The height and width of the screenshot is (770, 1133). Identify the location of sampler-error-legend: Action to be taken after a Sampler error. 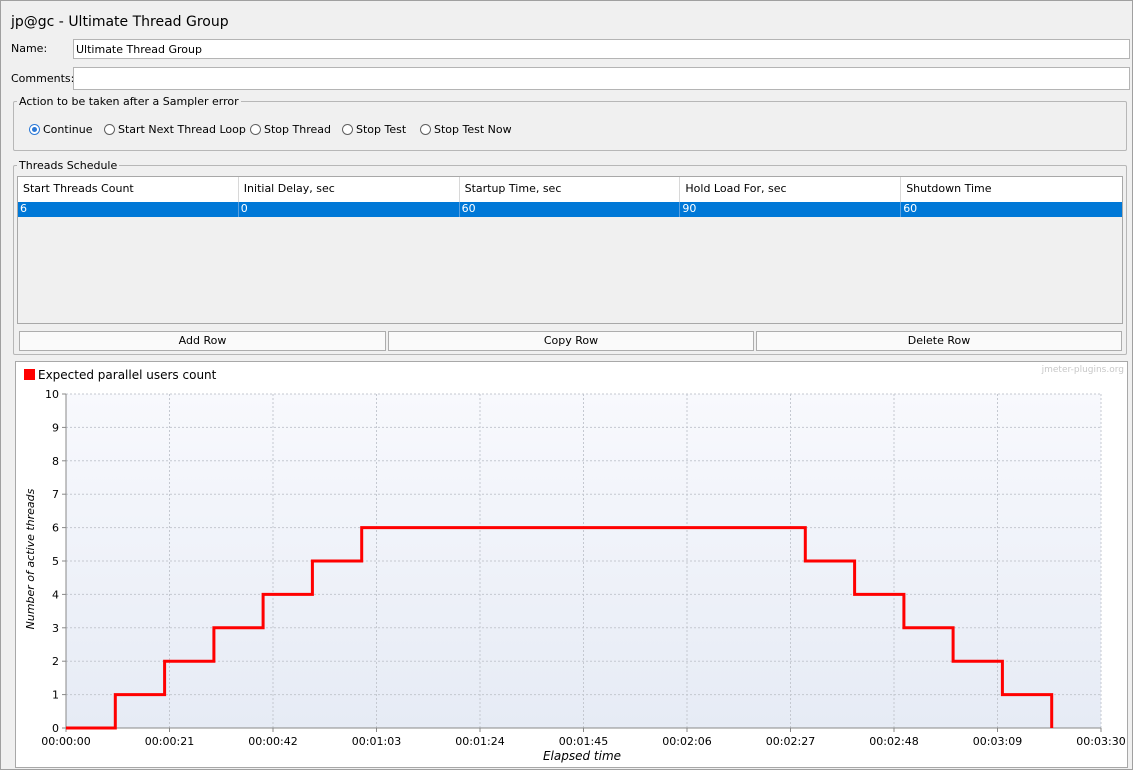
(129, 101).